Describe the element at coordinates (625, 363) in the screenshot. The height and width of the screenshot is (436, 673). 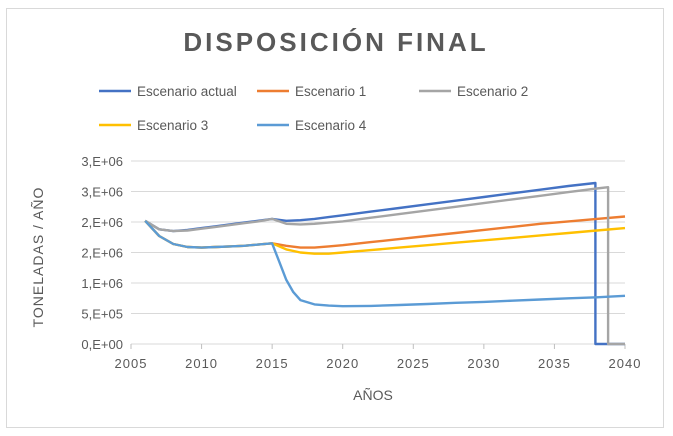
I see `x-tick-label: 2040` at that location.